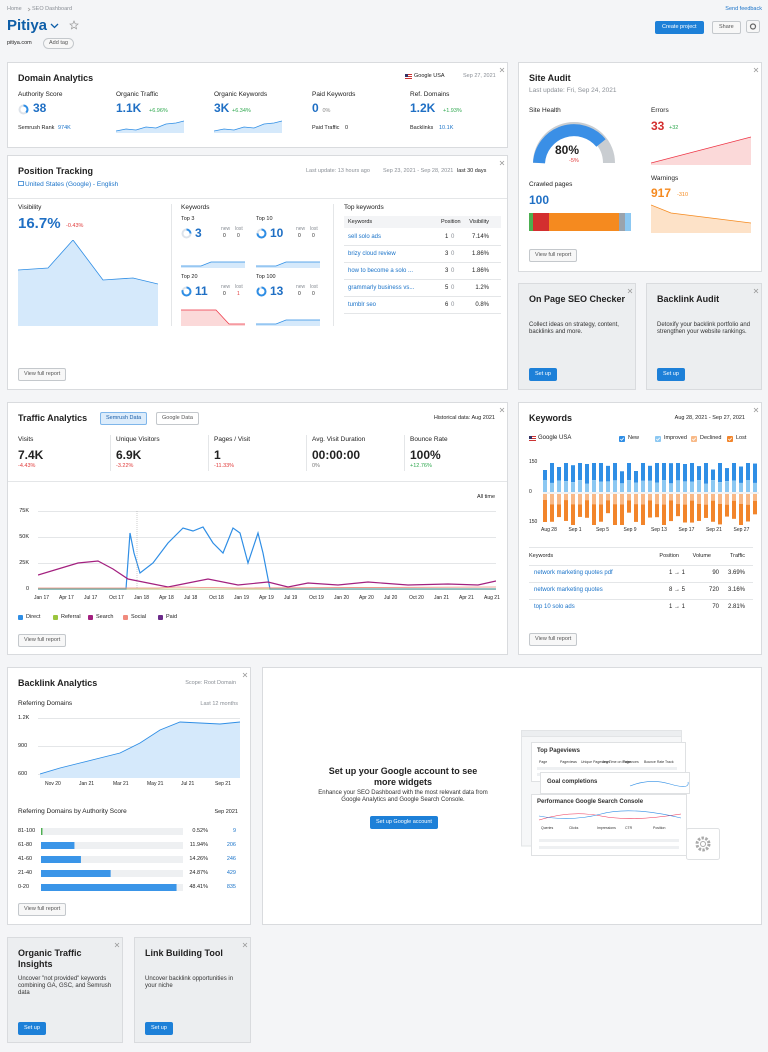 The image size is (768, 1052). I want to click on keyword-link: network marketing quotes, so click(568, 590).